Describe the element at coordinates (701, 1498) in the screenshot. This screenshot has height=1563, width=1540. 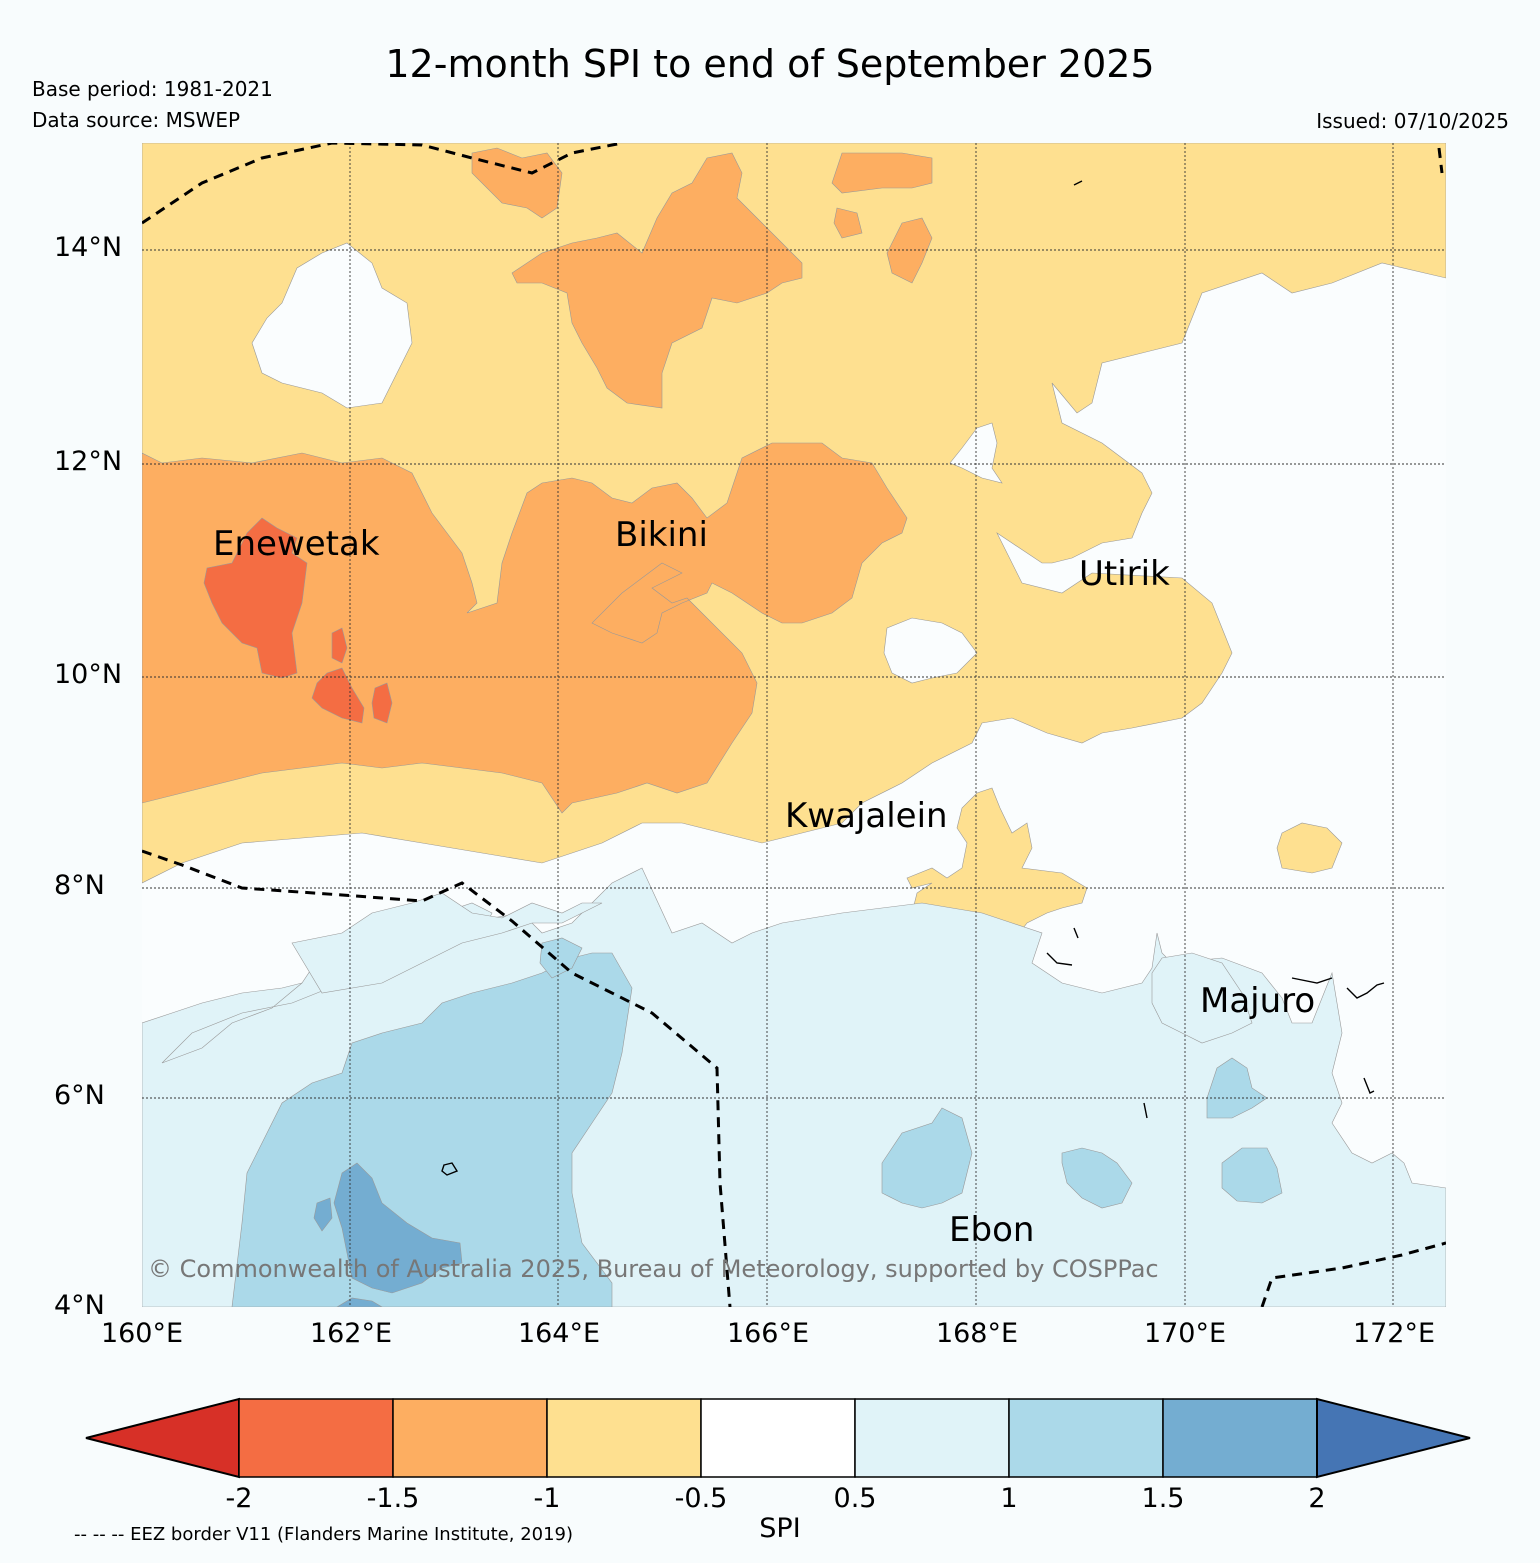
I see `colorbar-tick: -0.5` at that location.